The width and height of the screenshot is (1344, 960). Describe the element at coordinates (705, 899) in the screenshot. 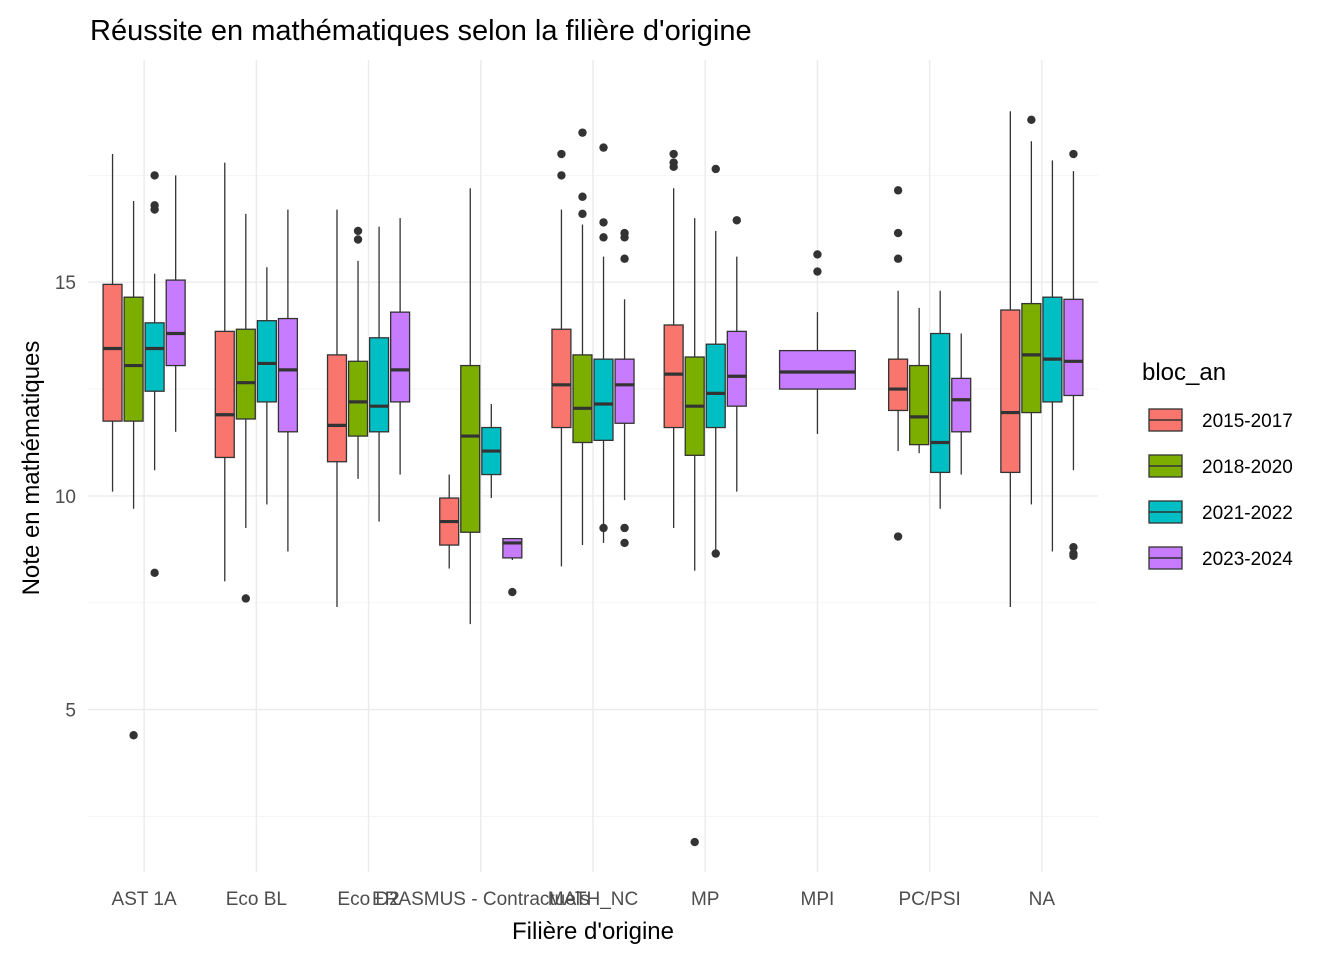

I see `x-tick-label: MP` at that location.